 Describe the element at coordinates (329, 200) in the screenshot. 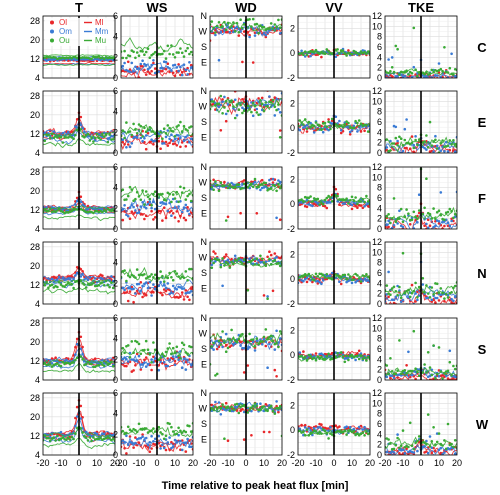

I see `panel-vv-f: -202` at that location.